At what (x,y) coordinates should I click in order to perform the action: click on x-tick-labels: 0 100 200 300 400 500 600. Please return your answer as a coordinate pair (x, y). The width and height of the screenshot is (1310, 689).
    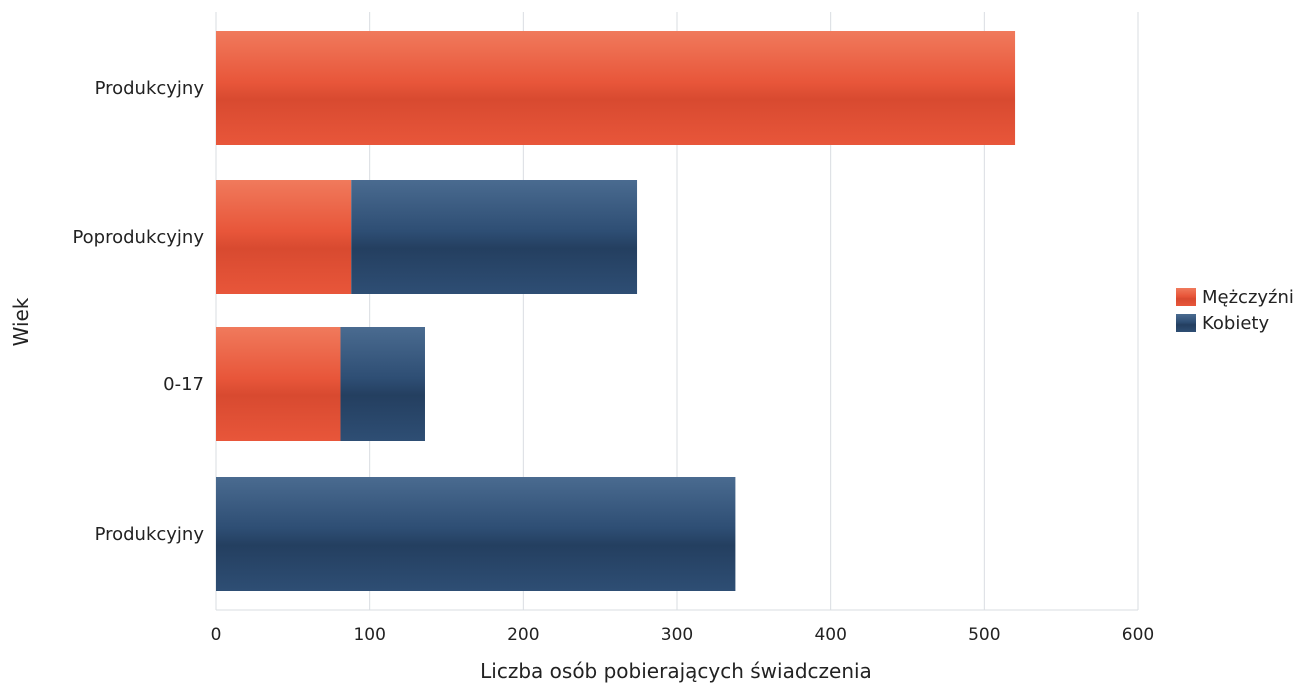
    Looking at the image, I should click on (683, 635).